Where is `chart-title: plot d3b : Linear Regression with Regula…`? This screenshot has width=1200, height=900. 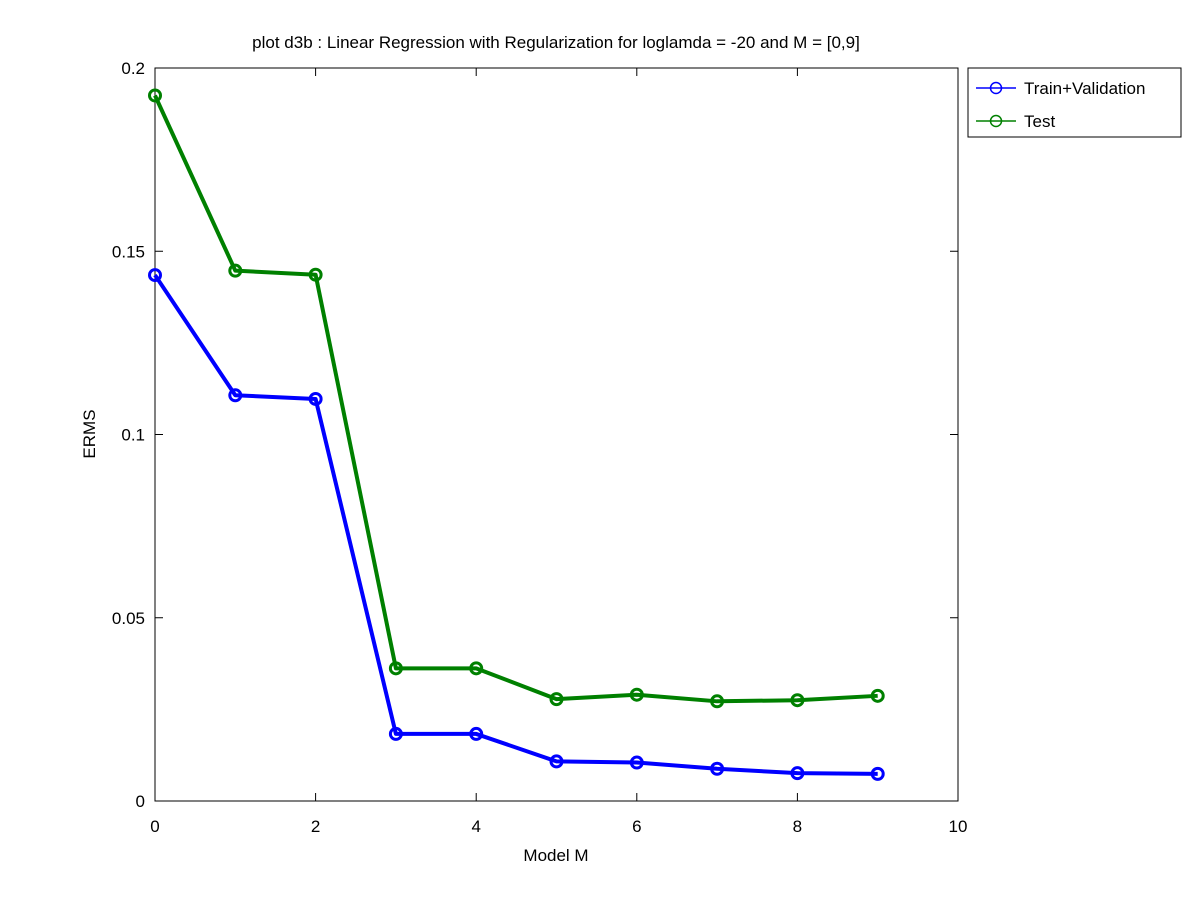
chart-title: plot d3b : Linear Regression with Regula… is located at coordinates (556, 42).